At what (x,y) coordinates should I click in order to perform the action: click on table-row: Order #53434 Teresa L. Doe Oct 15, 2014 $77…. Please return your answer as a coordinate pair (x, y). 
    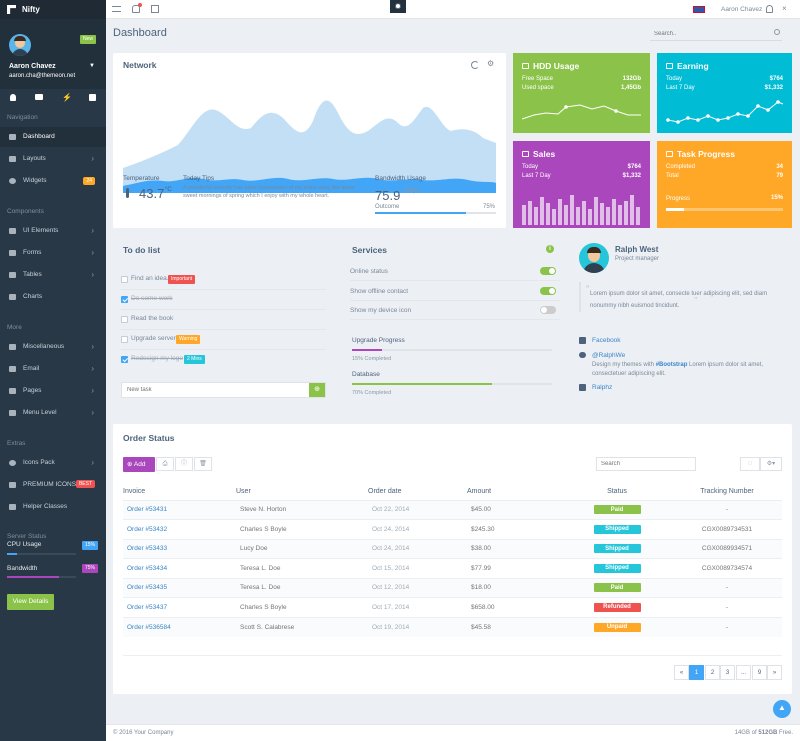
    Looking at the image, I should click on (452, 568).